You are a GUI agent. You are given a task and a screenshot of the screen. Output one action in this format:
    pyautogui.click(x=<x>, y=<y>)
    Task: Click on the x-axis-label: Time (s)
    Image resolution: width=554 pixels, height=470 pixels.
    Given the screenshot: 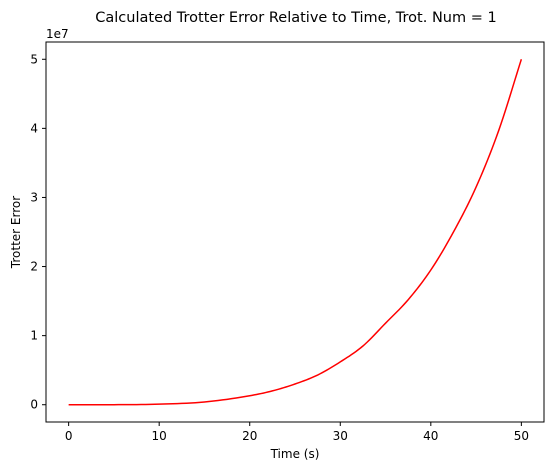 What is the action you would take?
    pyautogui.click(x=295, y=454)
    